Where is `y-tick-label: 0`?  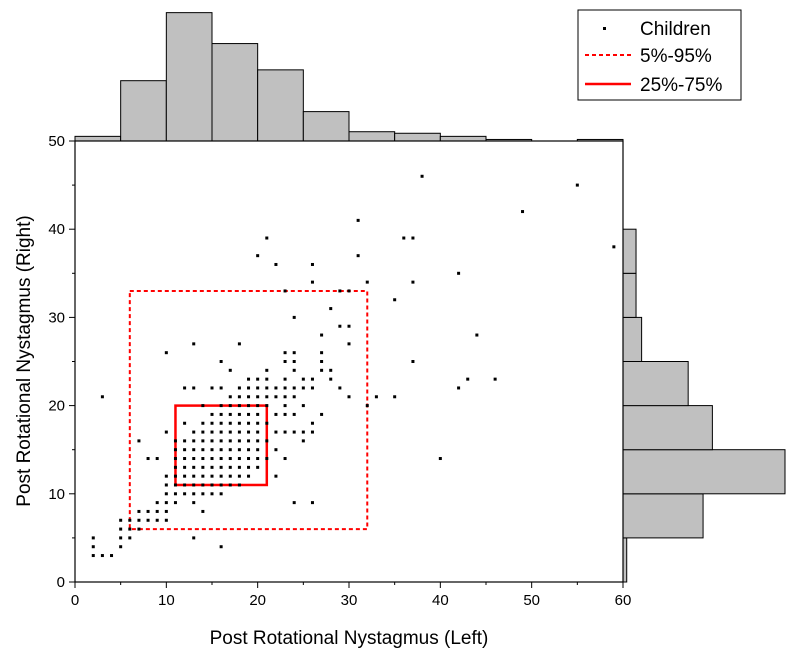
y-tick-label: 0 is located at coordinates (61, 582).